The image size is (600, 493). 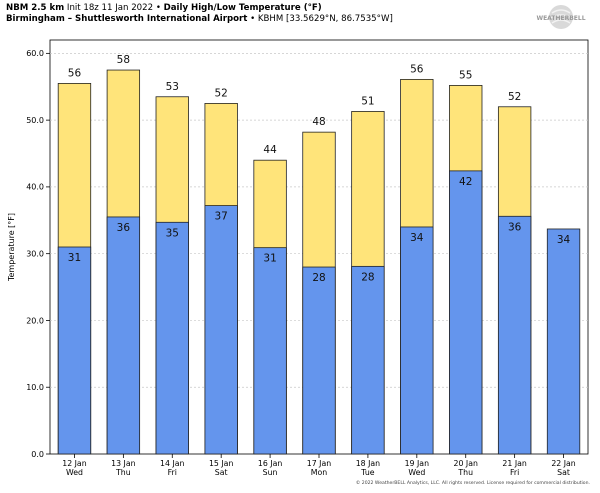 I want to click on x-tick-label-day: Mon, so click(x=319, y=472).